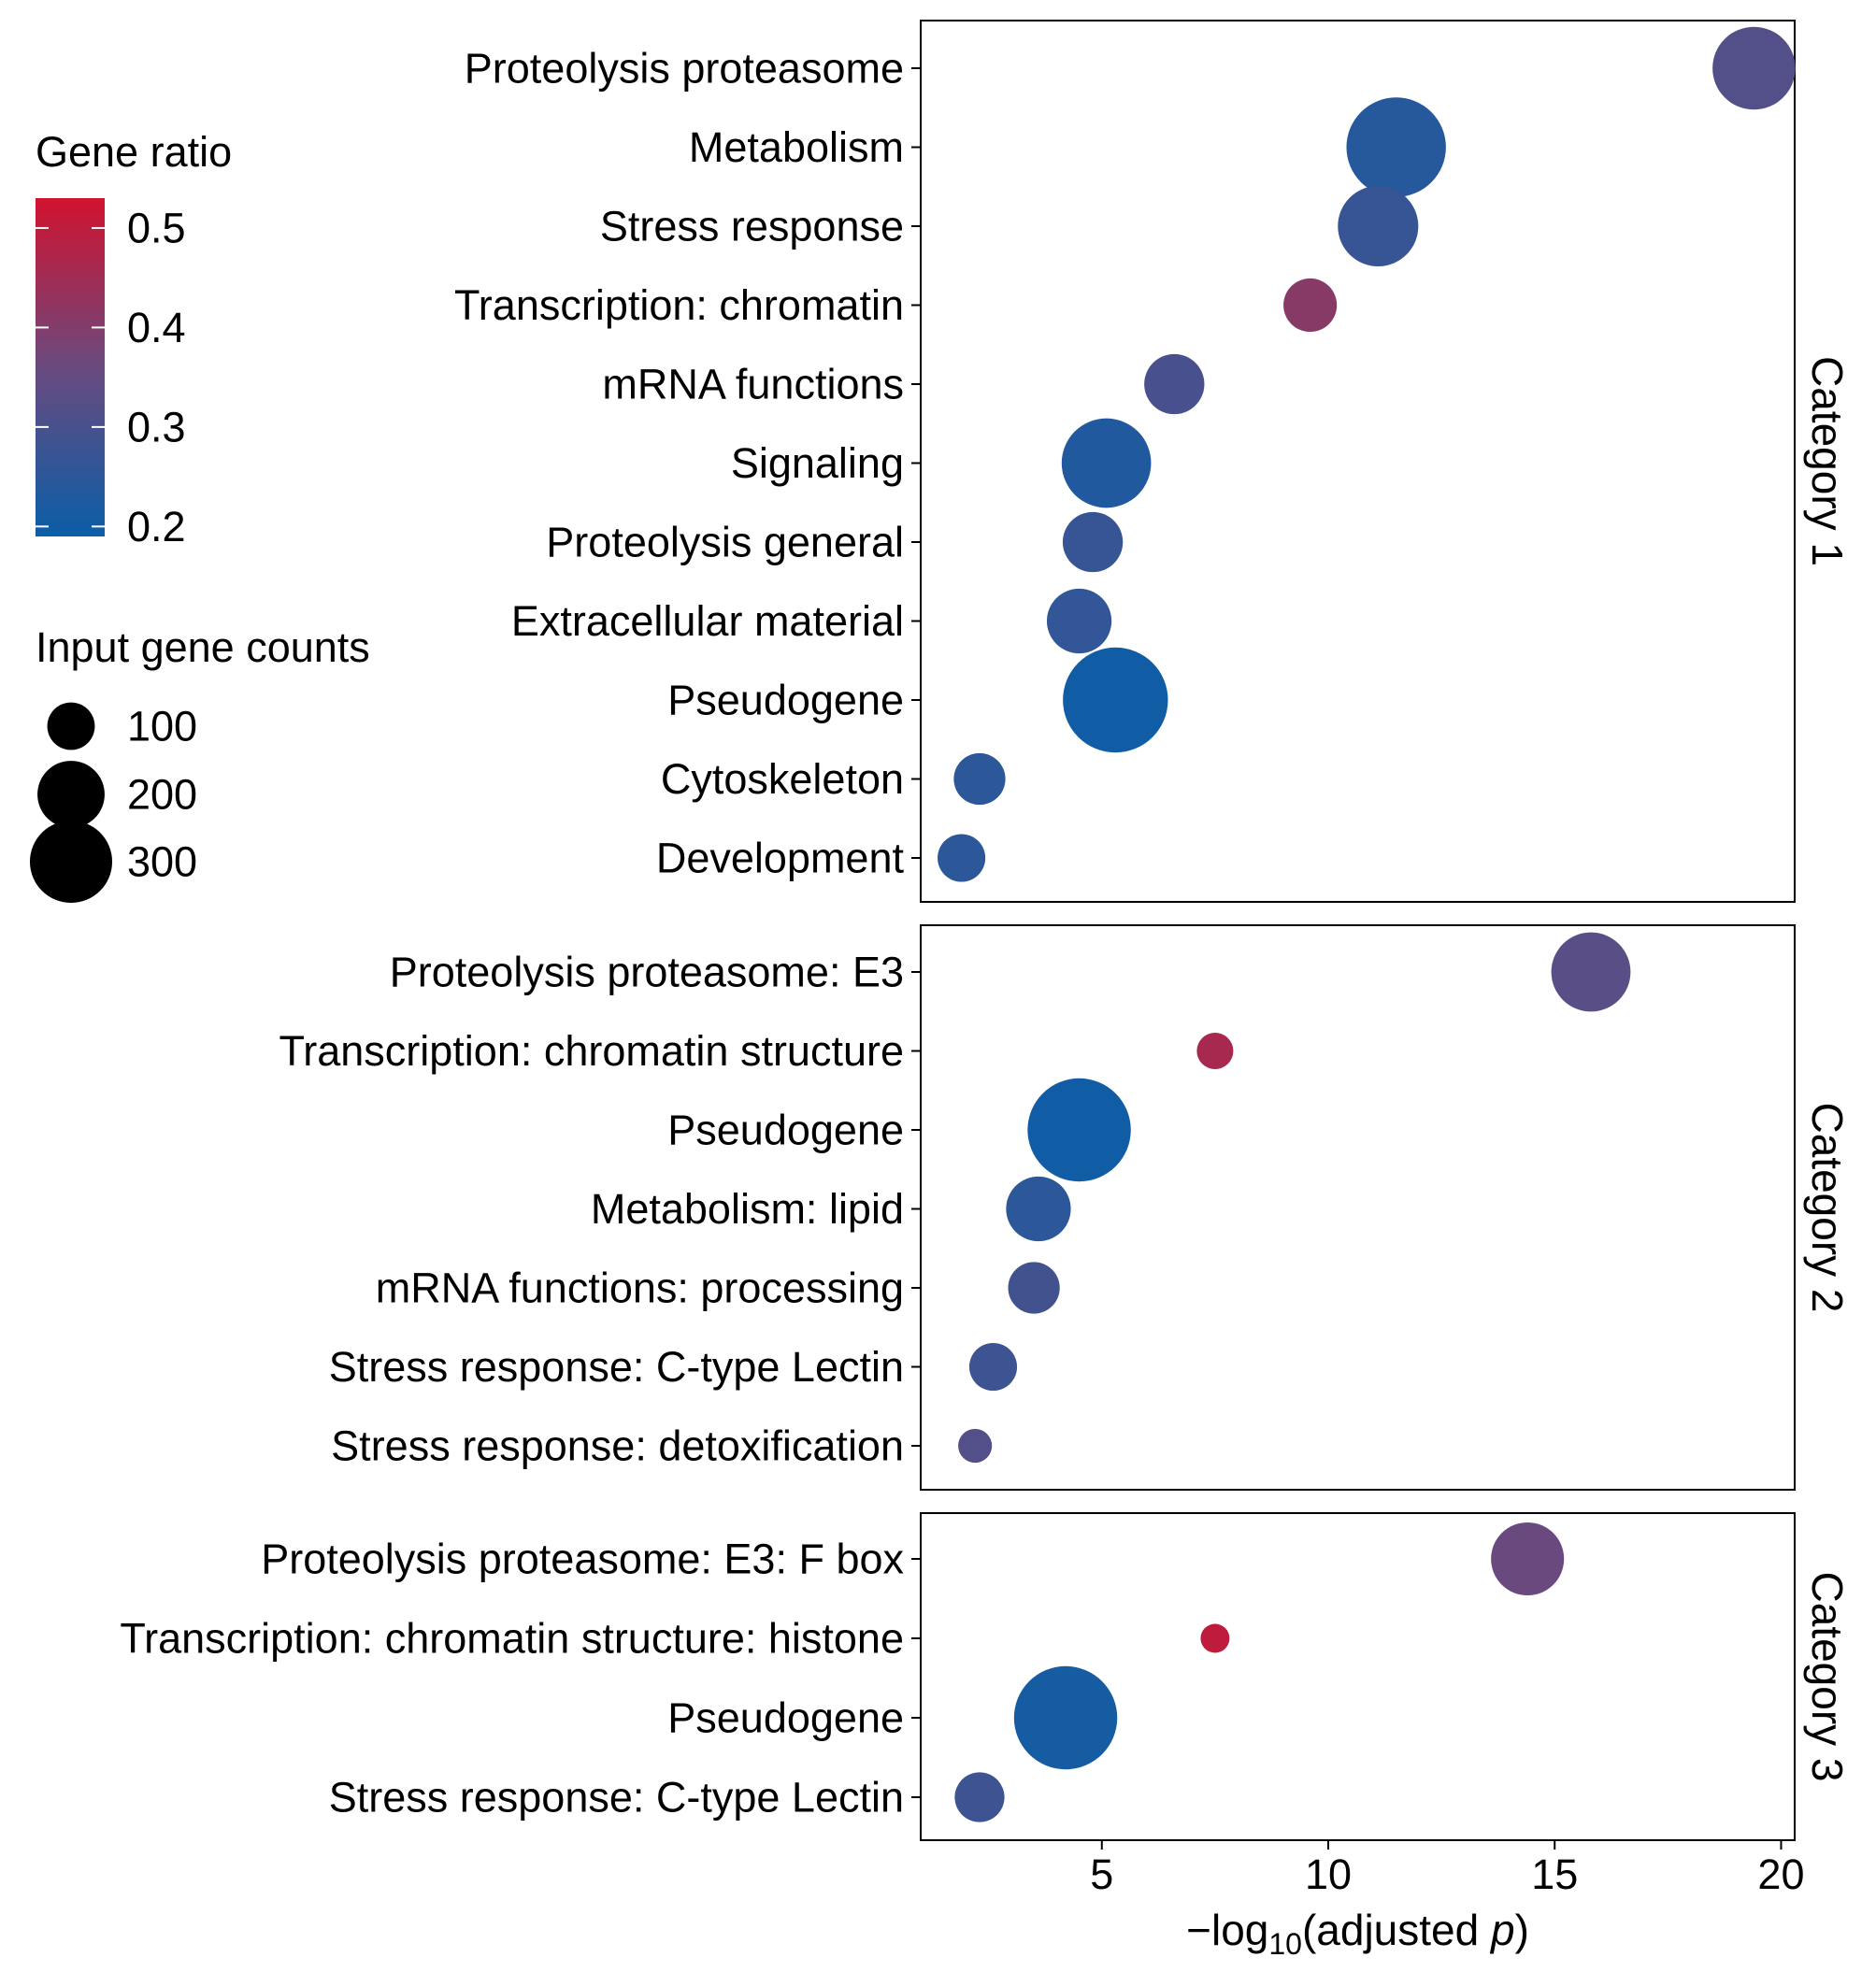  Describe the element at coordinates (583, 1559) in the screenshot. I see `y-tick-label: Proteolysis proteasome: E3: F box` at that location.